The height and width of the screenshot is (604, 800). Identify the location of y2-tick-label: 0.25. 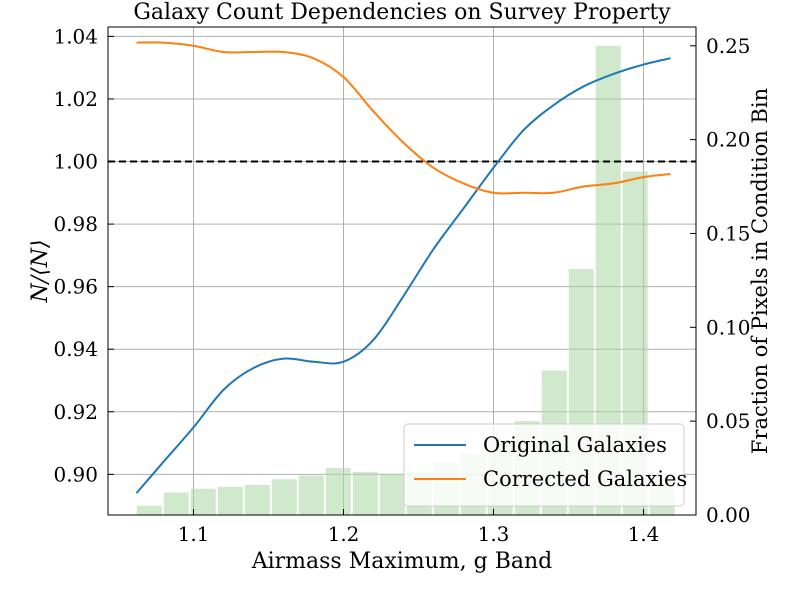
(728, 46).